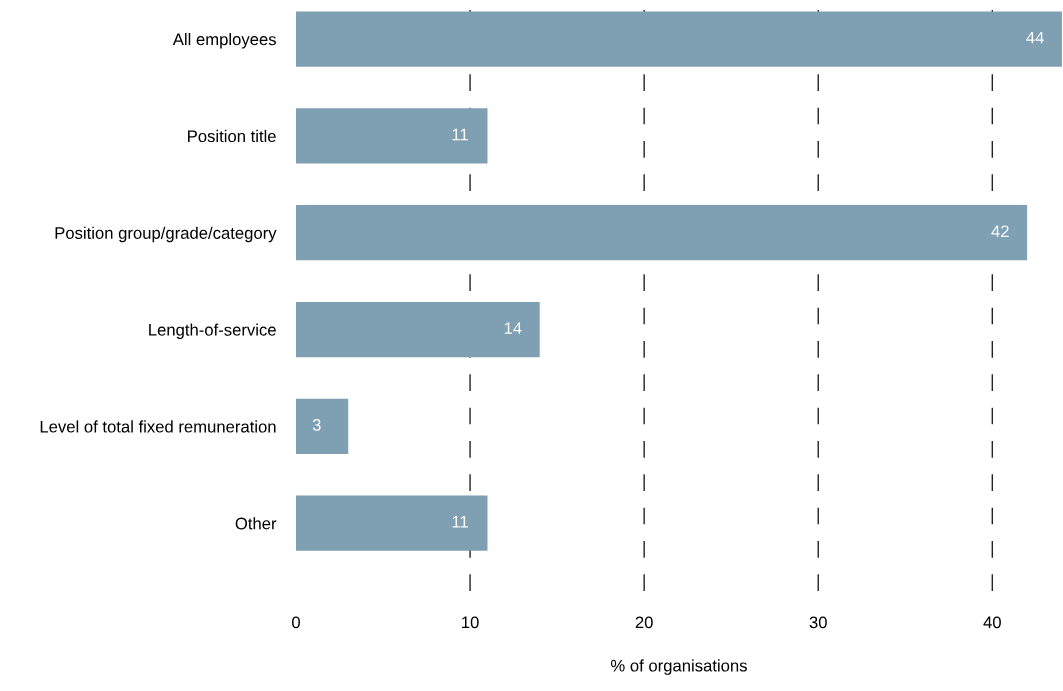  I want to click on y-tick-label: Position group/grade/category, so click(166, 234).